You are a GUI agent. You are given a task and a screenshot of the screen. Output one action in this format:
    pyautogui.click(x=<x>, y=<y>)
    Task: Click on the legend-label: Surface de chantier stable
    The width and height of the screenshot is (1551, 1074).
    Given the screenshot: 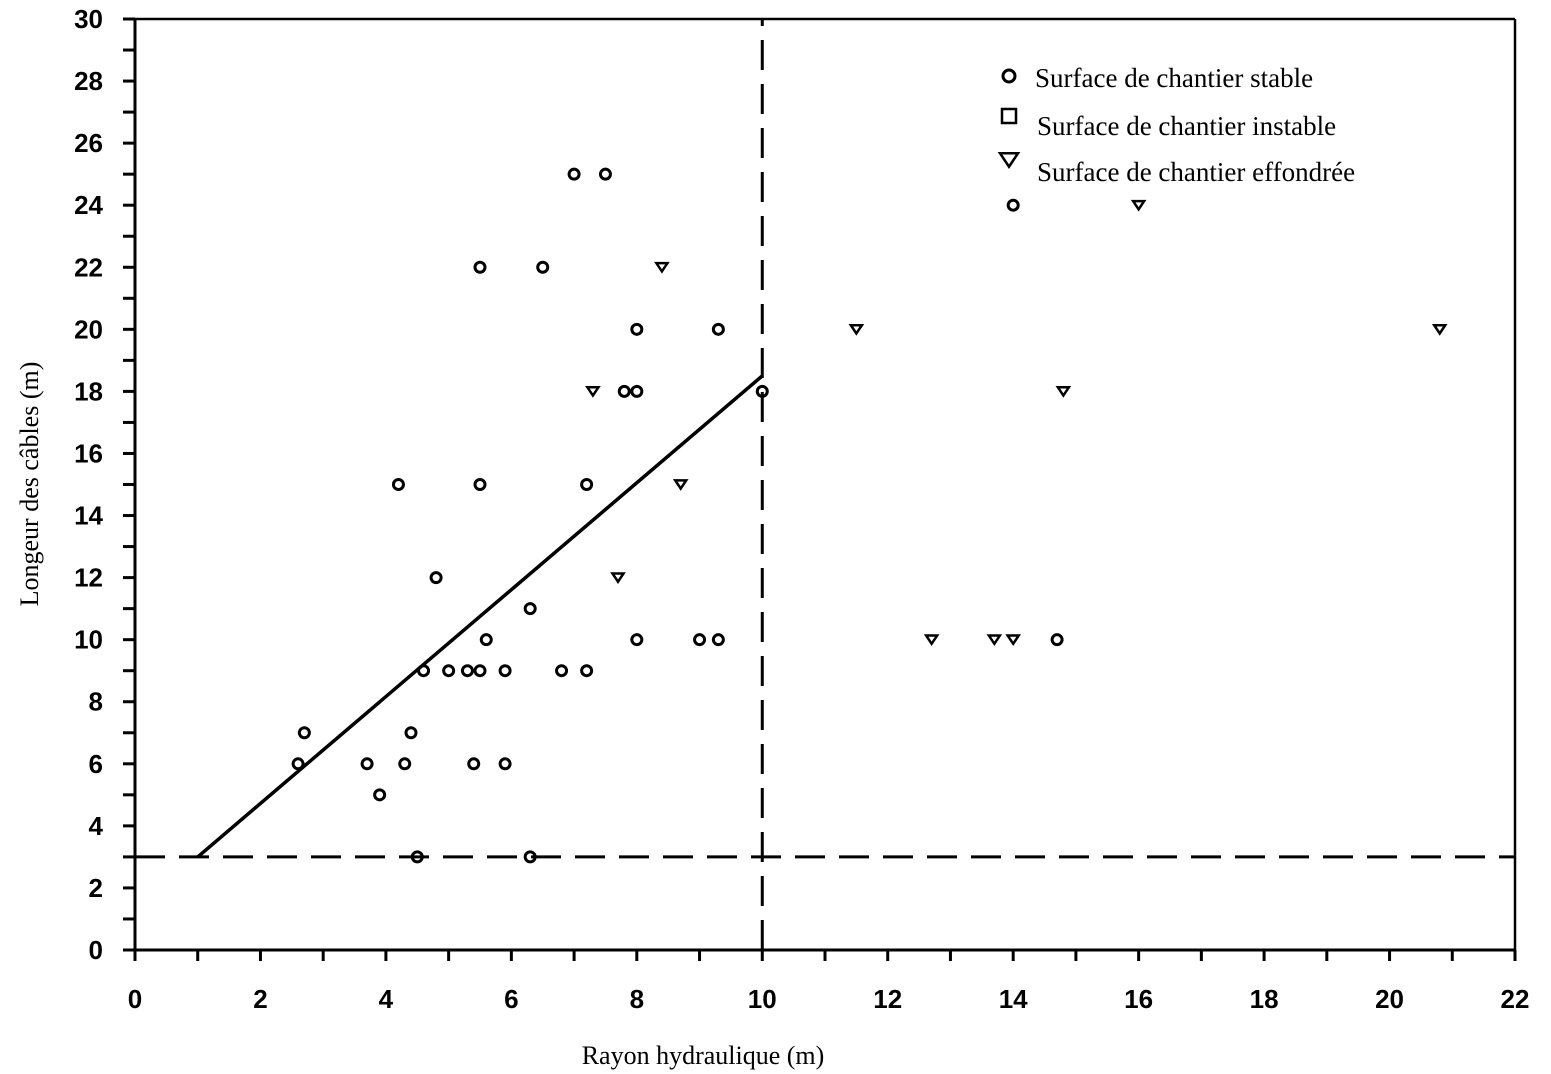 What is the action you would take?
    pyautogui.click(x=1174, y=78)
    